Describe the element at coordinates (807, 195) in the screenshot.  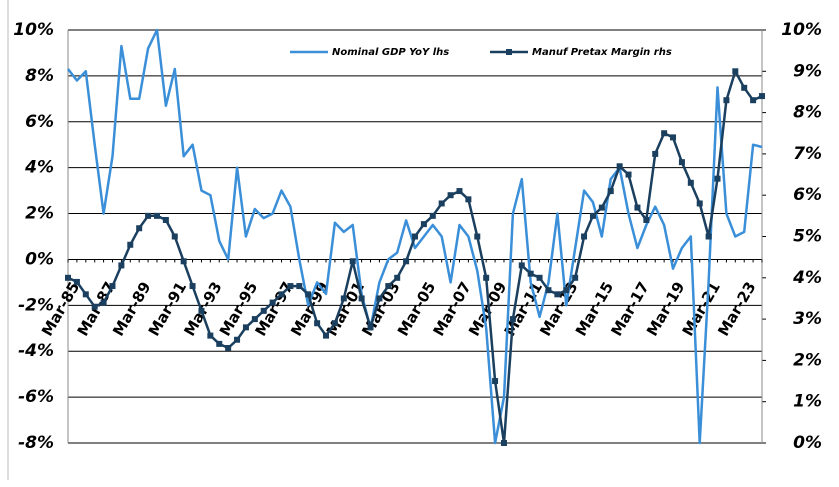
I see `y2-tick-label: 6%` at that location.